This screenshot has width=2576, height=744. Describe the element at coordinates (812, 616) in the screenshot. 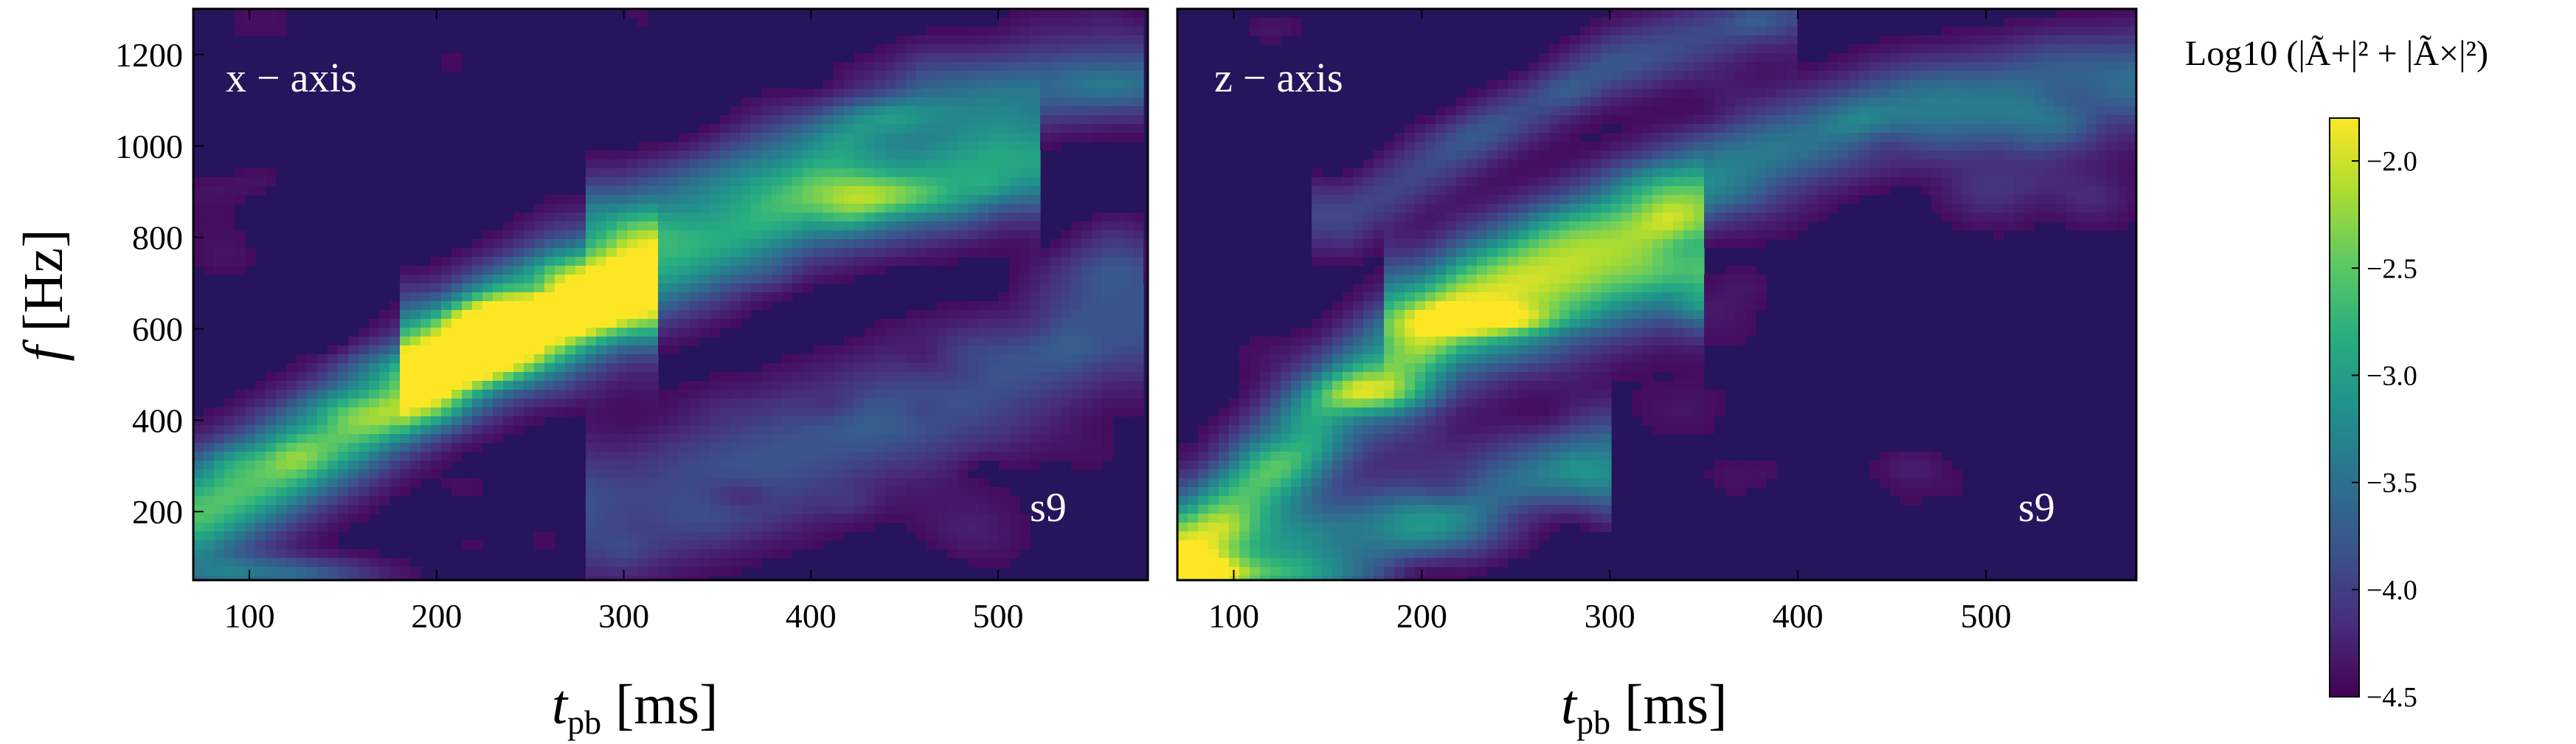

I see `x-tick-label: 400` at that location.